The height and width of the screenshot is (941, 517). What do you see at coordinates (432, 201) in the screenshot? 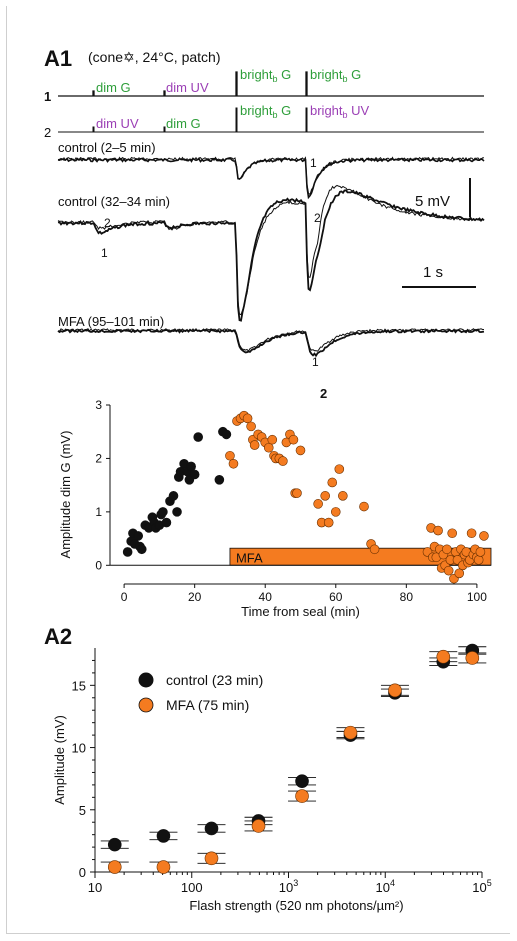
I see `voltage-scale-label: 5 mV` at bounding box center [432, 201].